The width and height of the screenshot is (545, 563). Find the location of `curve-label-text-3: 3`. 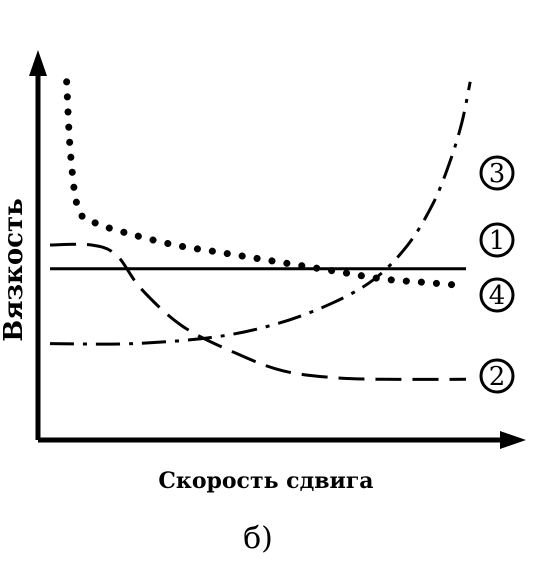

curve-label-text-3: 3 is located at coordinates (497, 174).